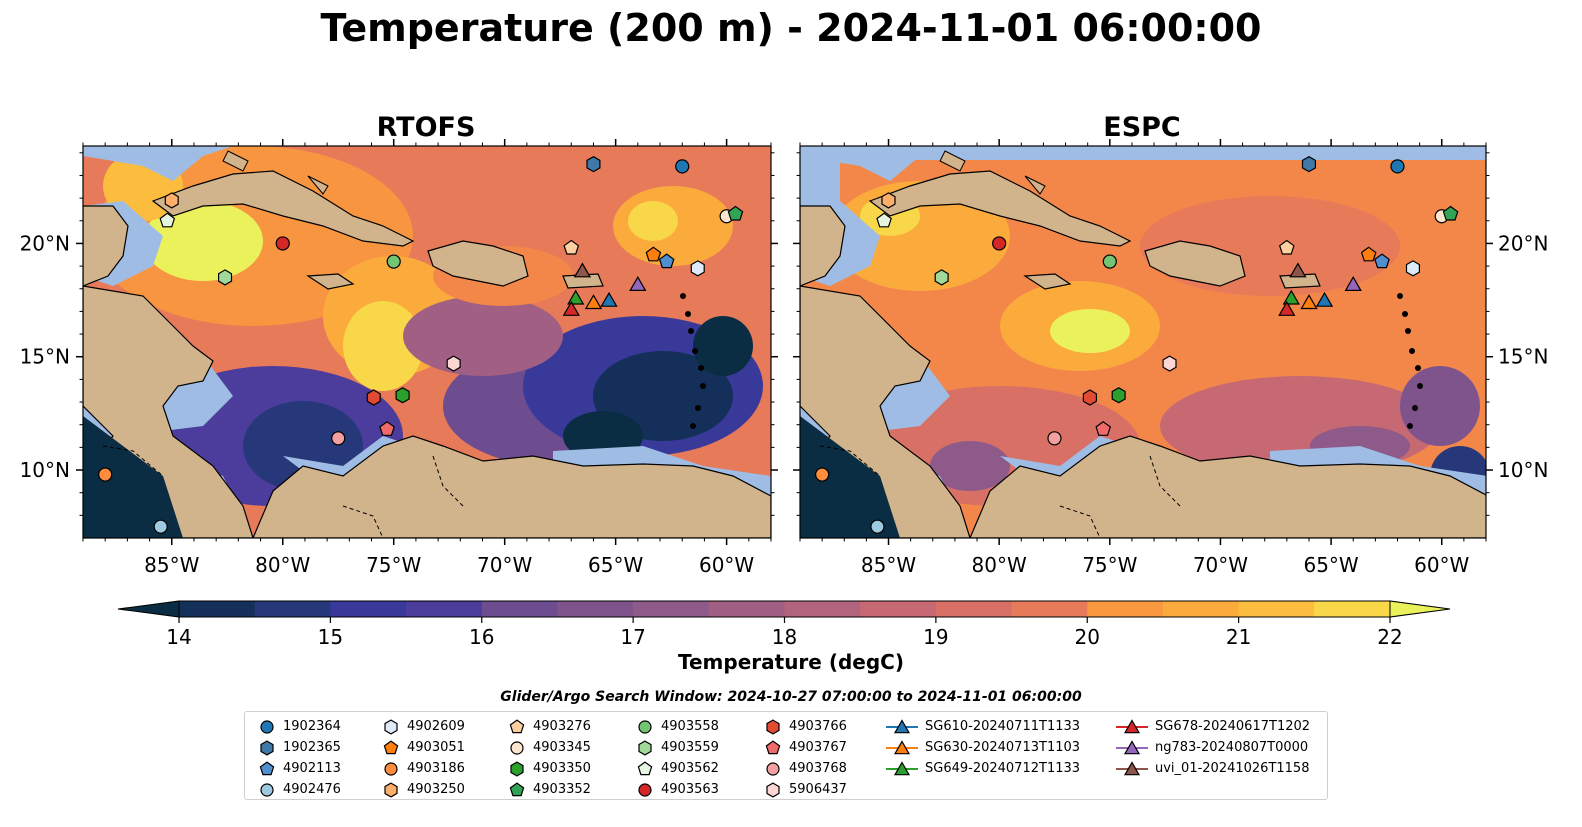 The image size is (1582, 827). What do you see at coordinates (576, 297) in the screenshot?
I see `platform-marker-rtofs-SG649-20240712T1133` at bounding box center [576, 297].